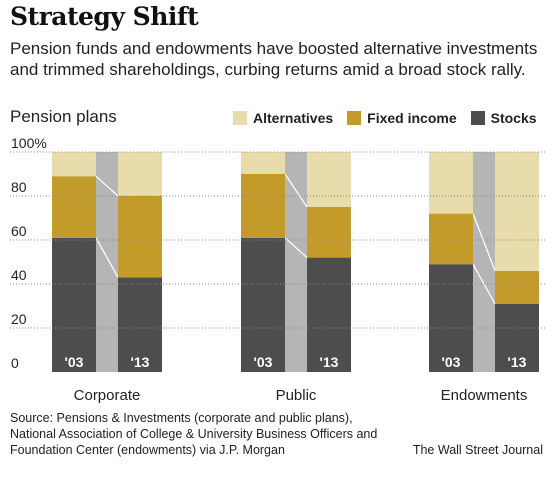  What do you see at coordinates (477, 450) in the screenshot?
I see `credit: The Wall Street Journal` at bounding box center [477, 450].